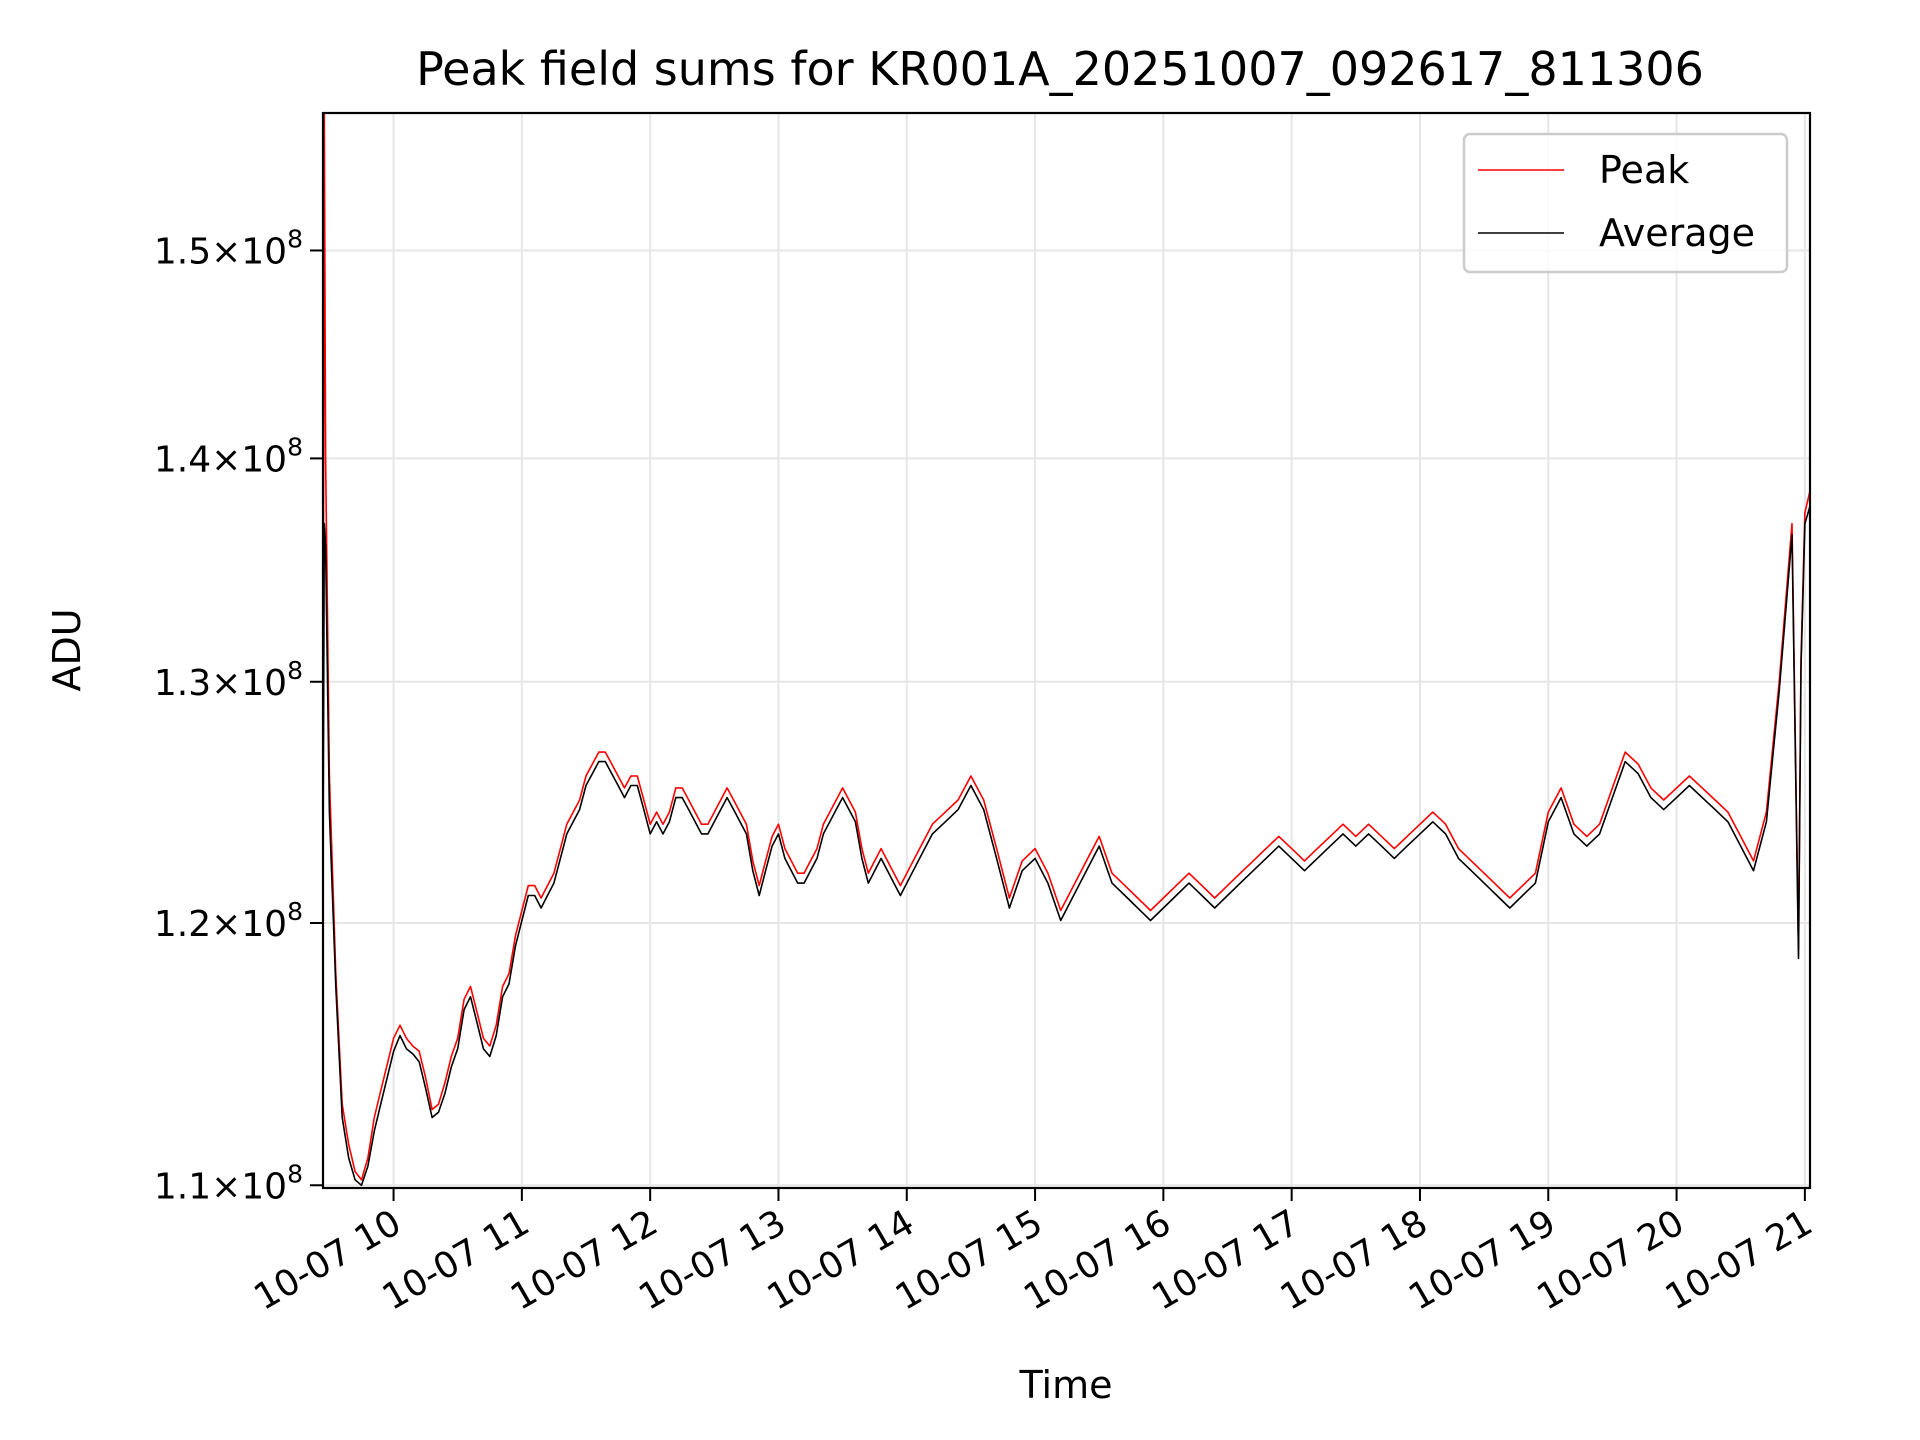  I want to click on legend-box, so click(1625, 203).